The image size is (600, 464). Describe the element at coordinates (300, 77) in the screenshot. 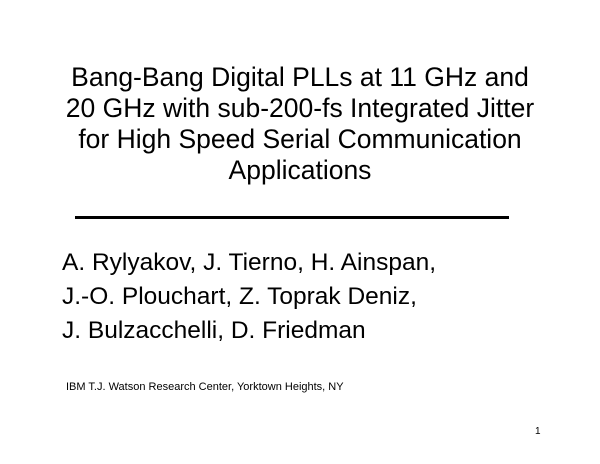

I see `title-line: Bang-Bang Digital PLLs at 11 GHz and` at that location.